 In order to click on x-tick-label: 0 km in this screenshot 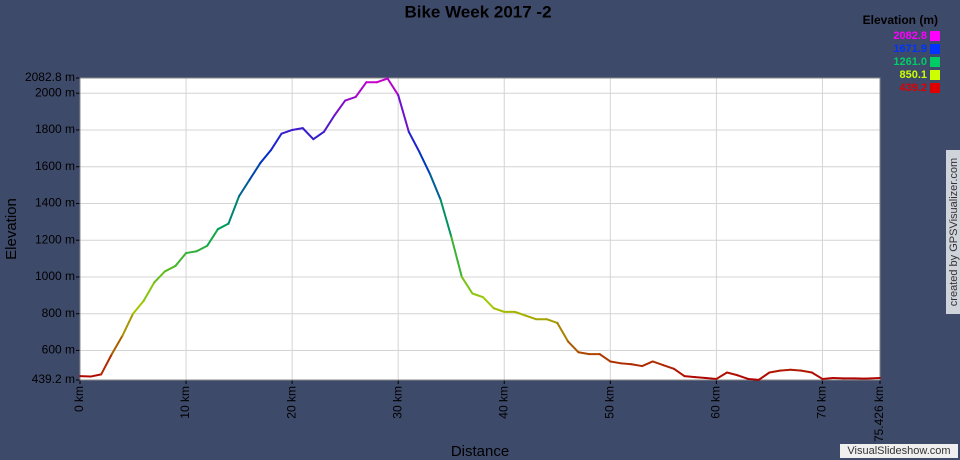, I will do `click(79, 399)`.